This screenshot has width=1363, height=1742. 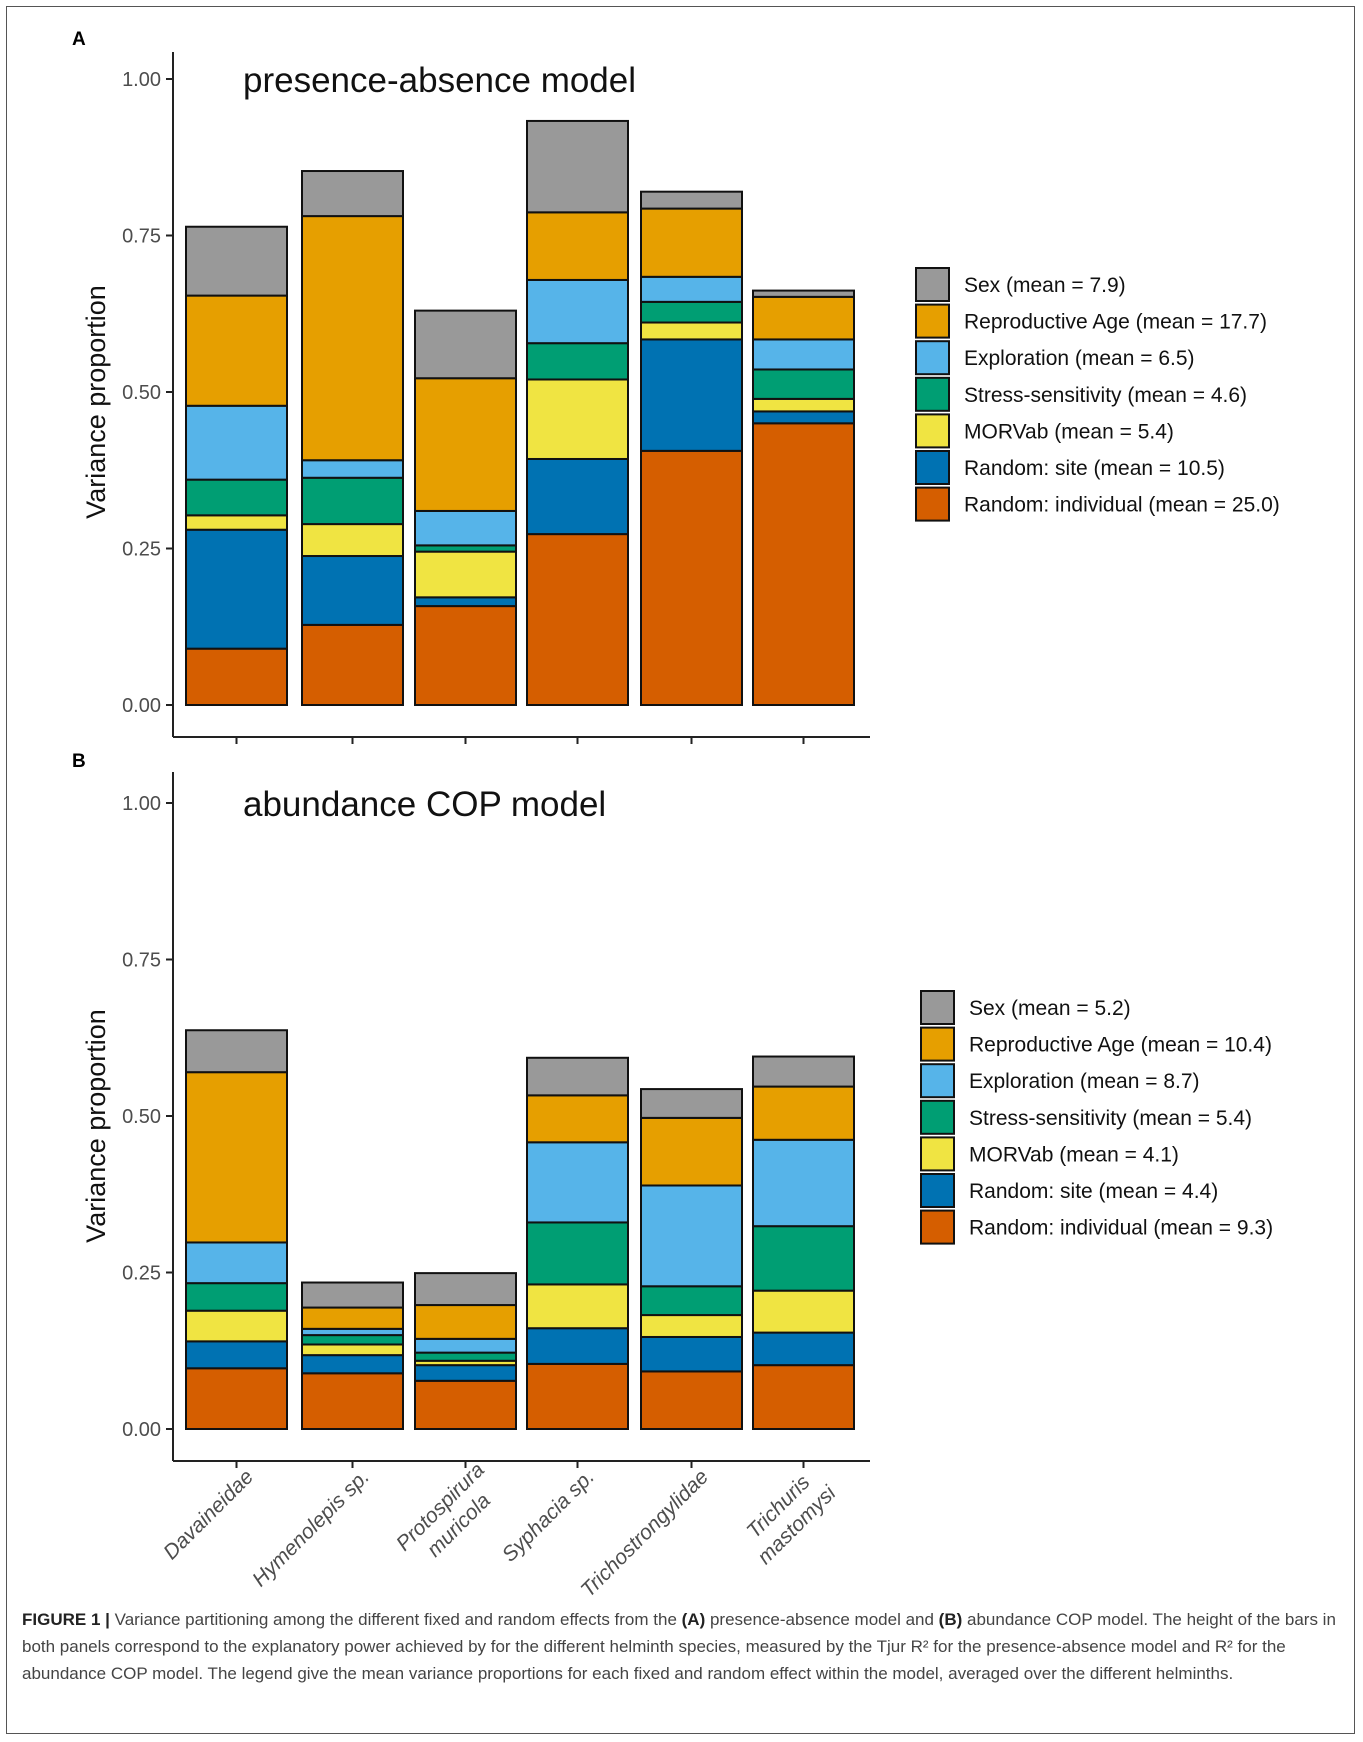 What do you see at coordinates (950, 1619) in the screenshot?
I see `caption-bold-b: (B)` at bounding box center [950, 1619].